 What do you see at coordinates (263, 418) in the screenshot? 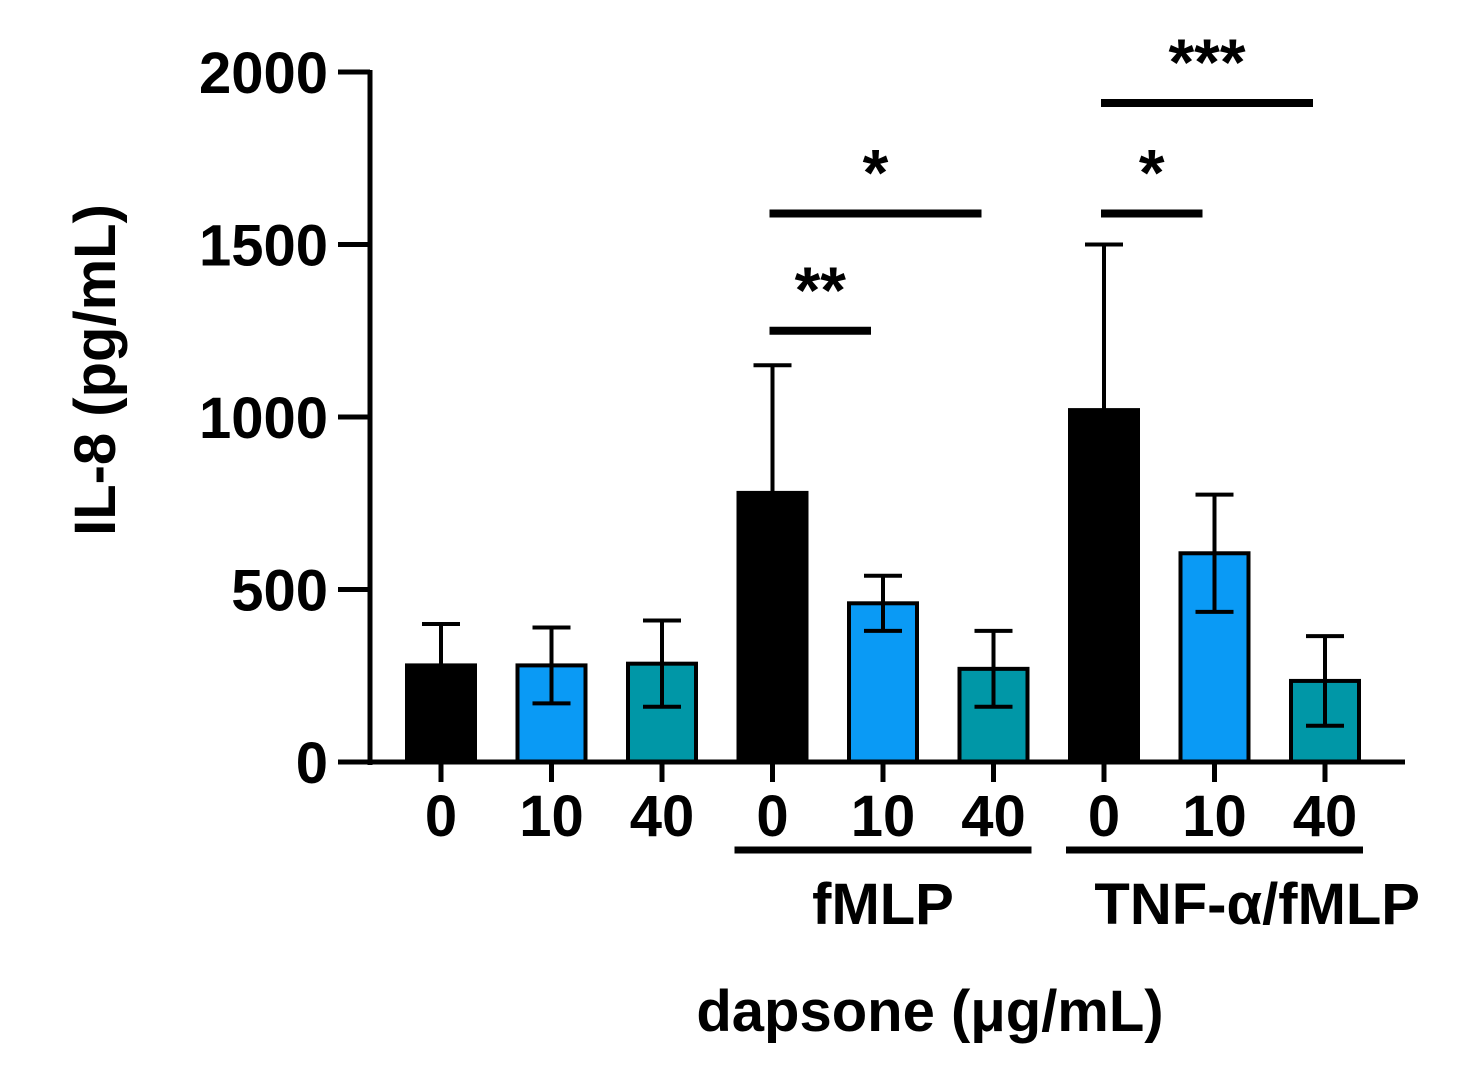
I see `y-tick-label: 1000` at bounding box center [263, 418].